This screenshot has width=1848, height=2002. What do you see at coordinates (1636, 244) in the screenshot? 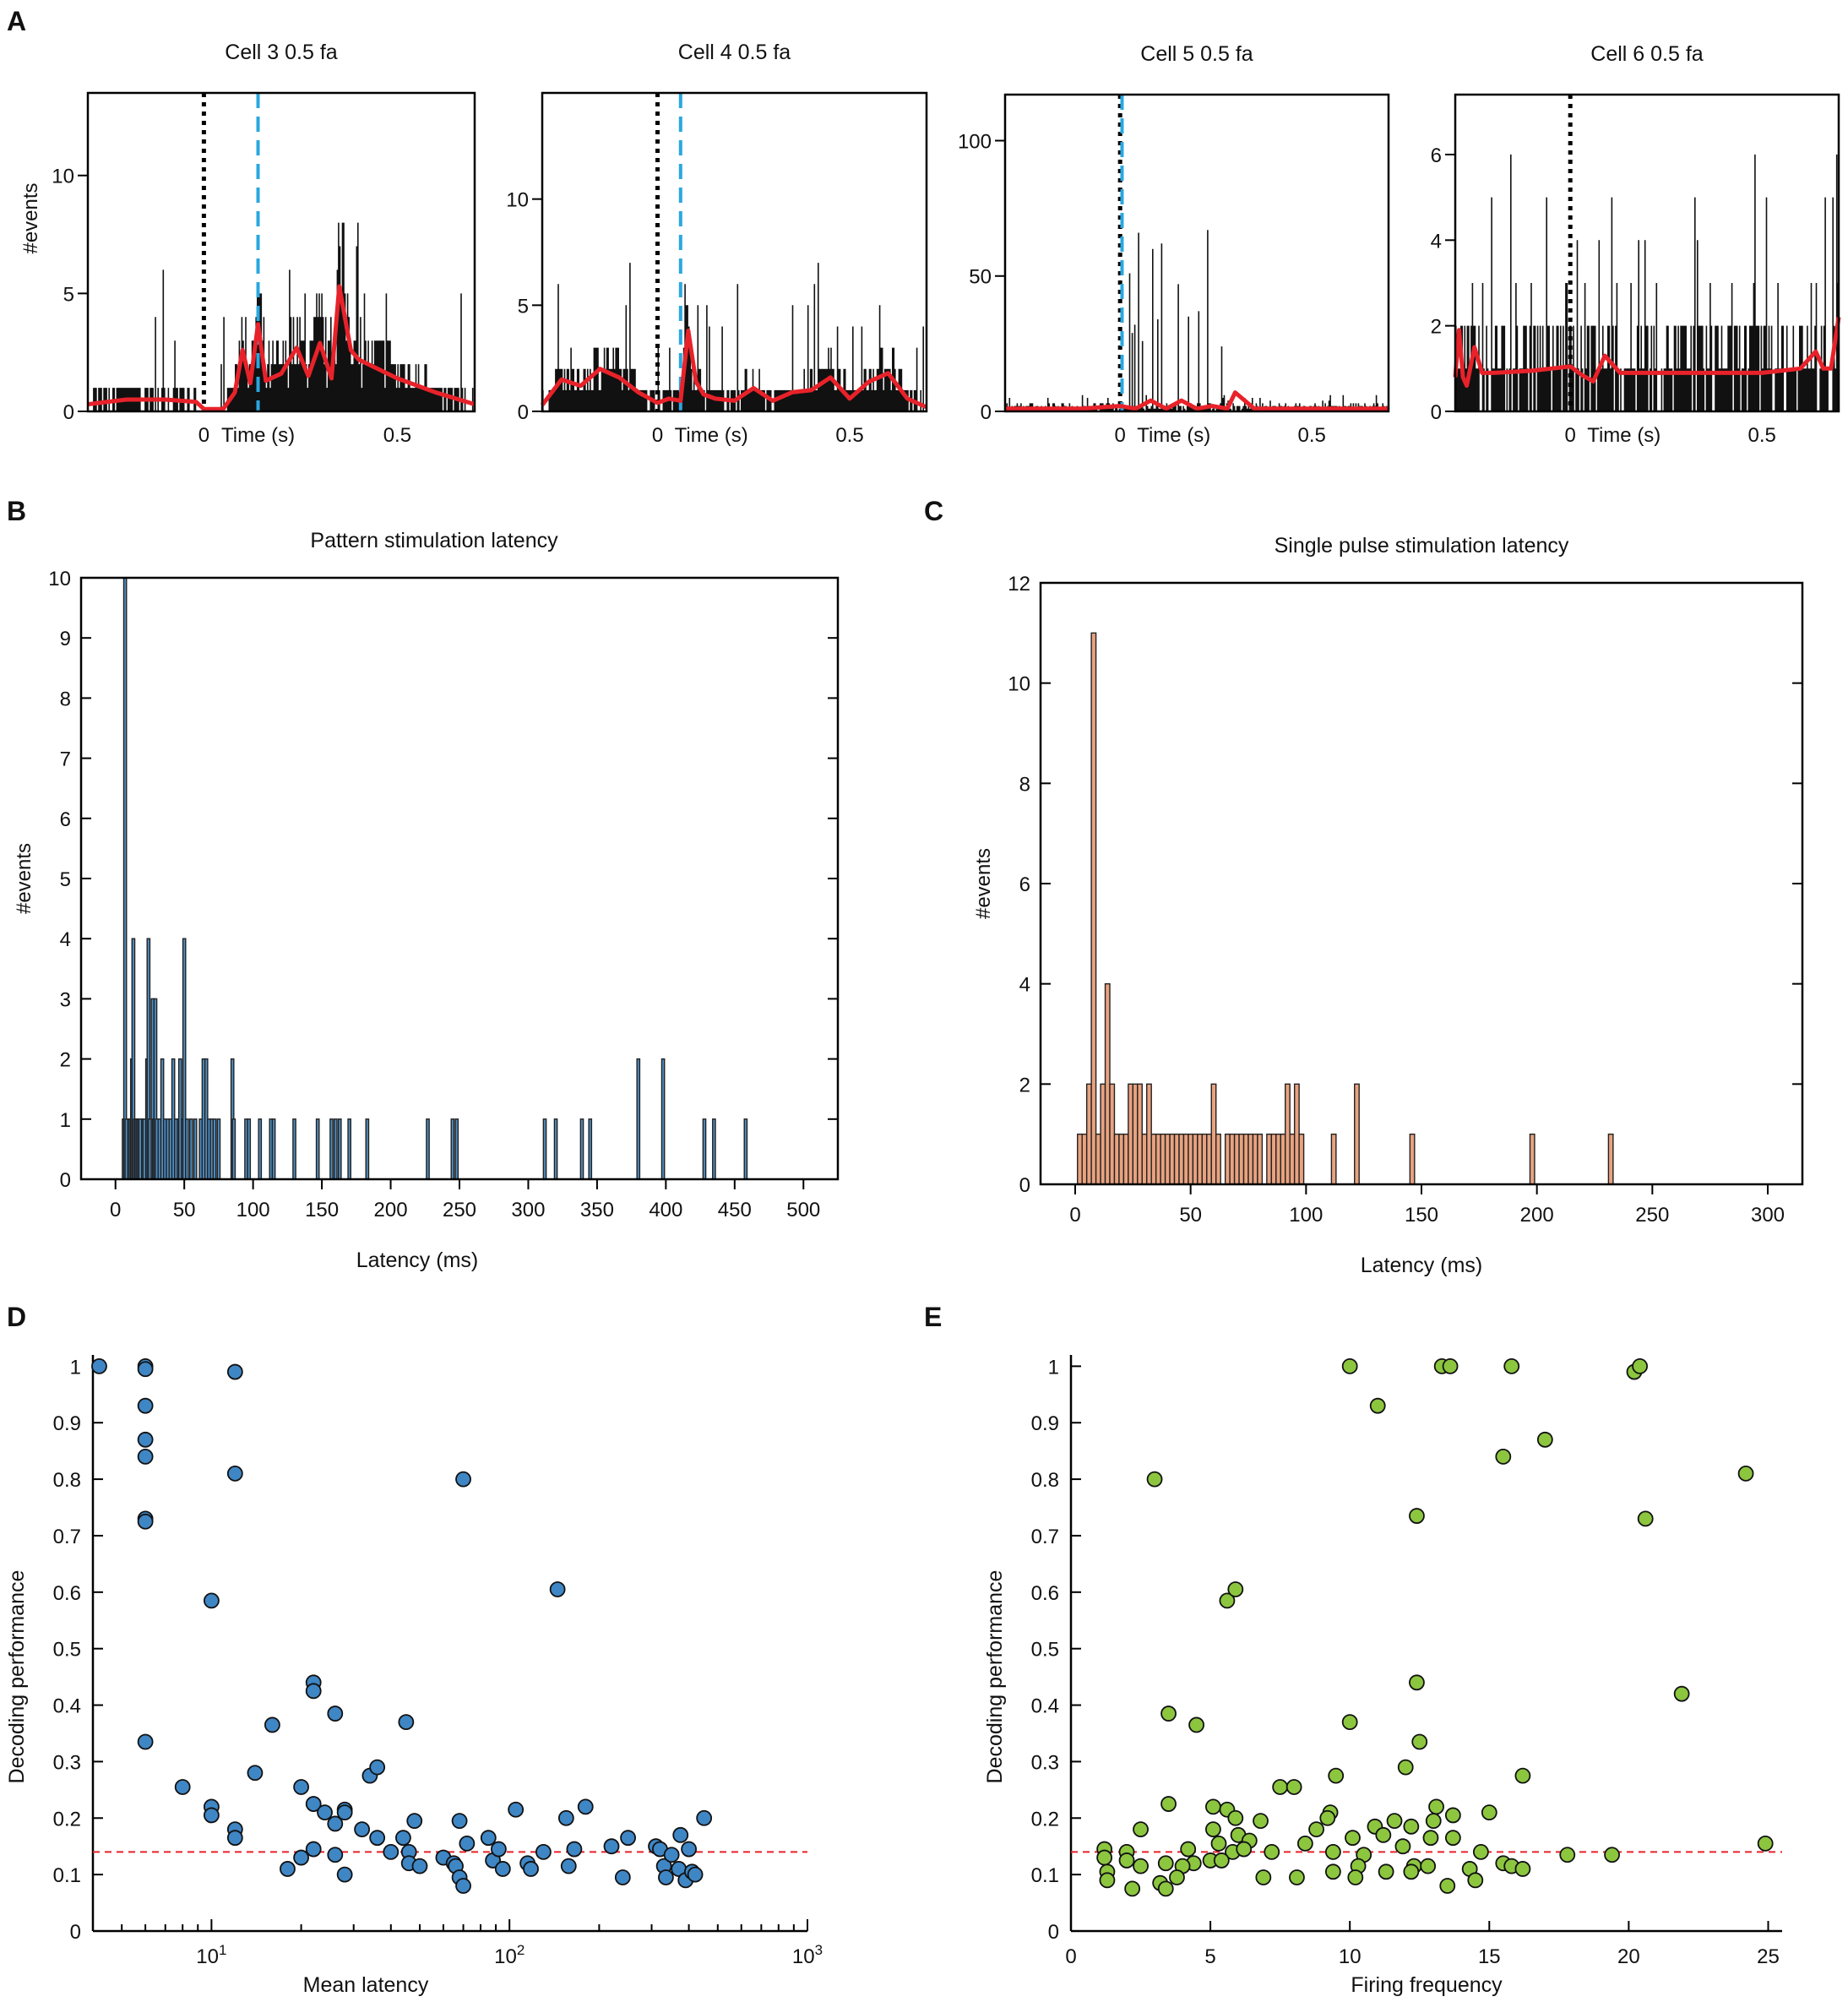
I see `psth-chart-cell-6: Cell 6 0.5 fa 0 2 4 6 0 0.5 Time (s)` at bounding box center [1636, 244].